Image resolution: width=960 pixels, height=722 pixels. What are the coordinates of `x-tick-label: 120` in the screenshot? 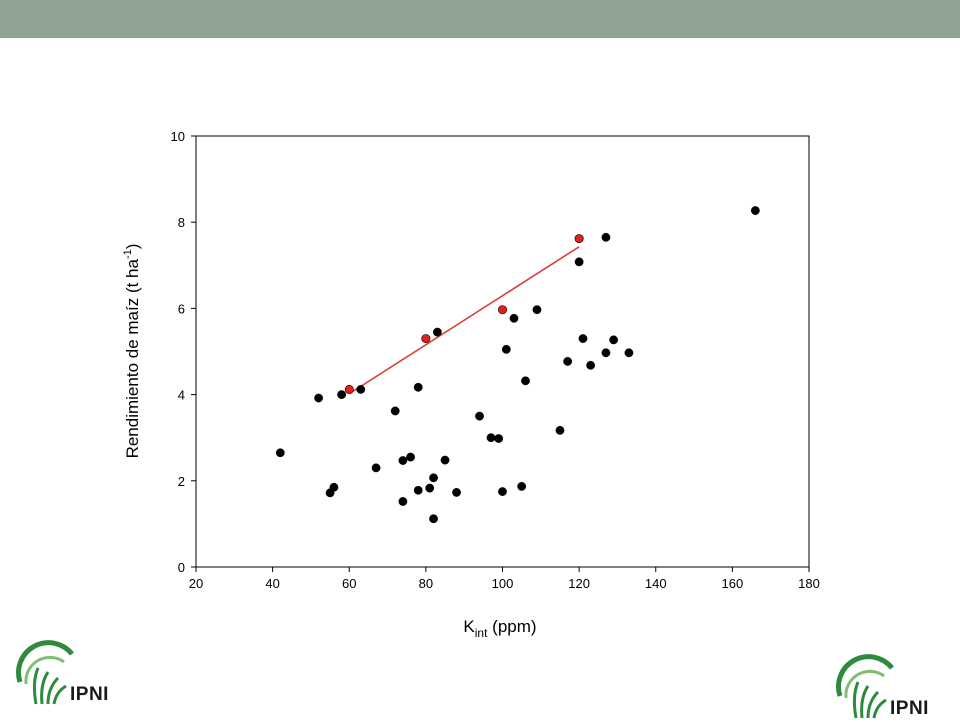 It's located at (579, 583).